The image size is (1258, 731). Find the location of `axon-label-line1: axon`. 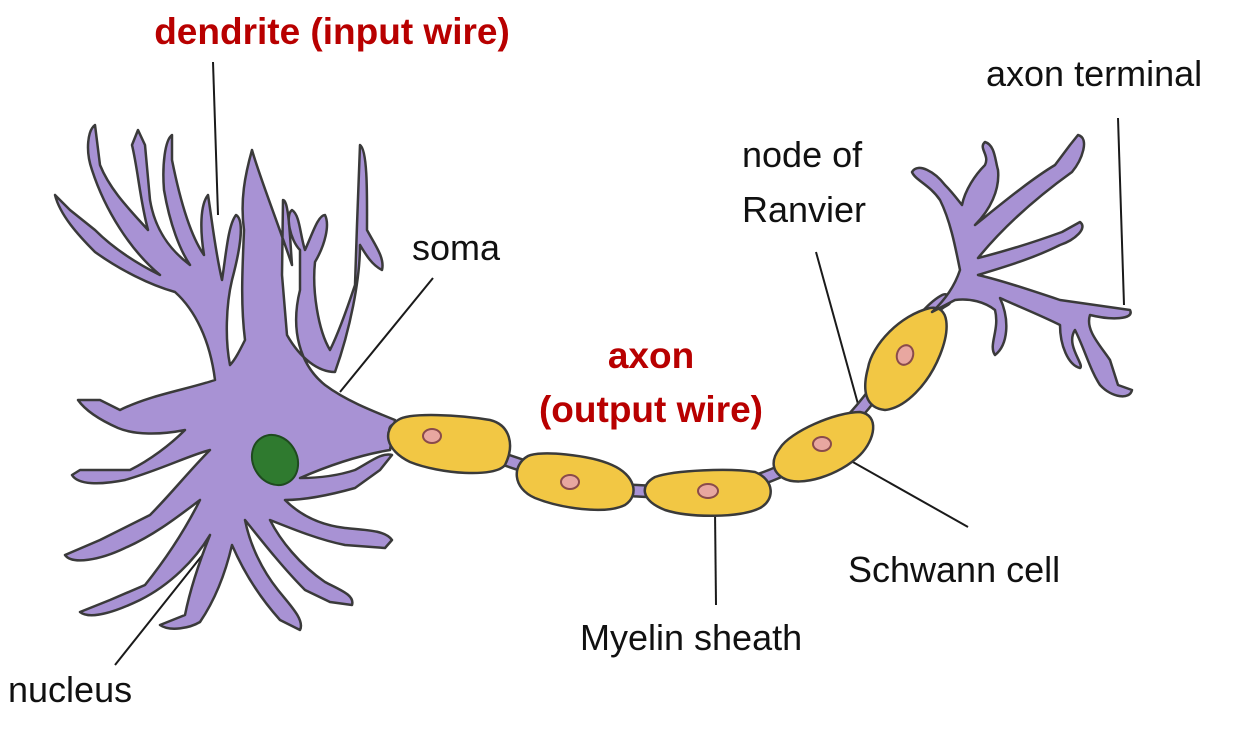

axon-label-line1: axon is located at coordinates (651, 355).